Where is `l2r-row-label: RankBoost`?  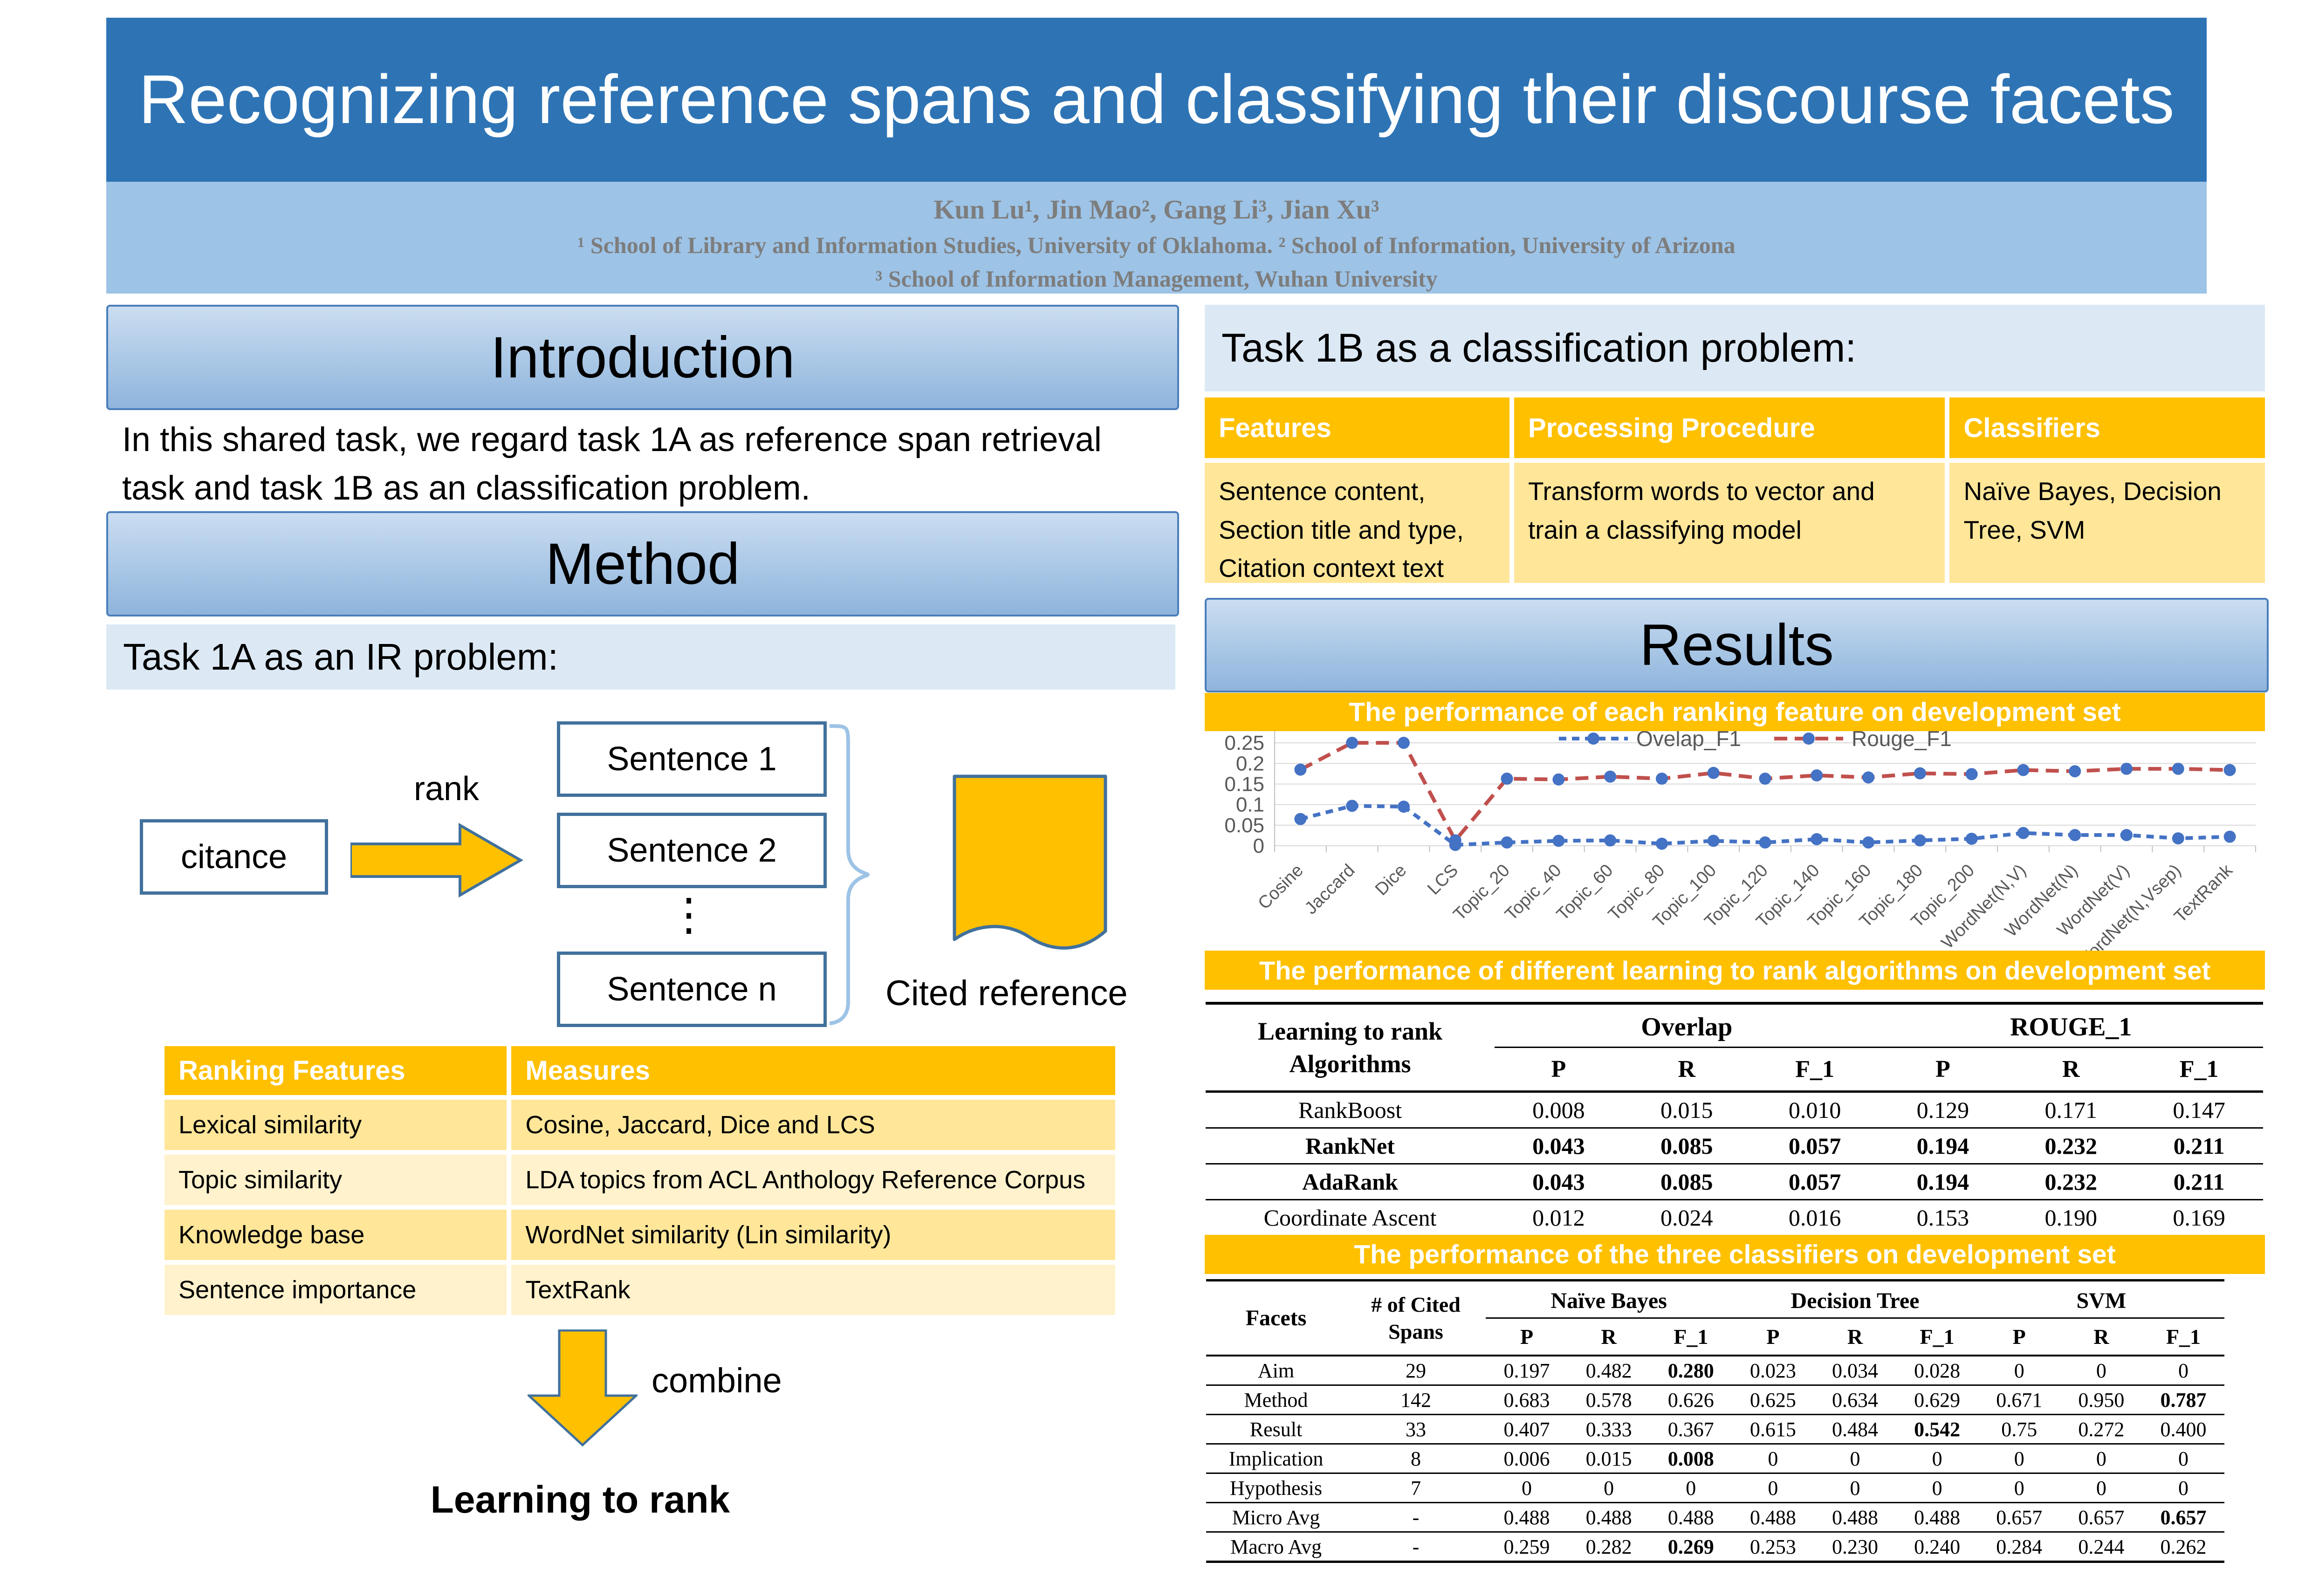 l2r-row-label: RankBoost is located at coordinates (1350, 1110).